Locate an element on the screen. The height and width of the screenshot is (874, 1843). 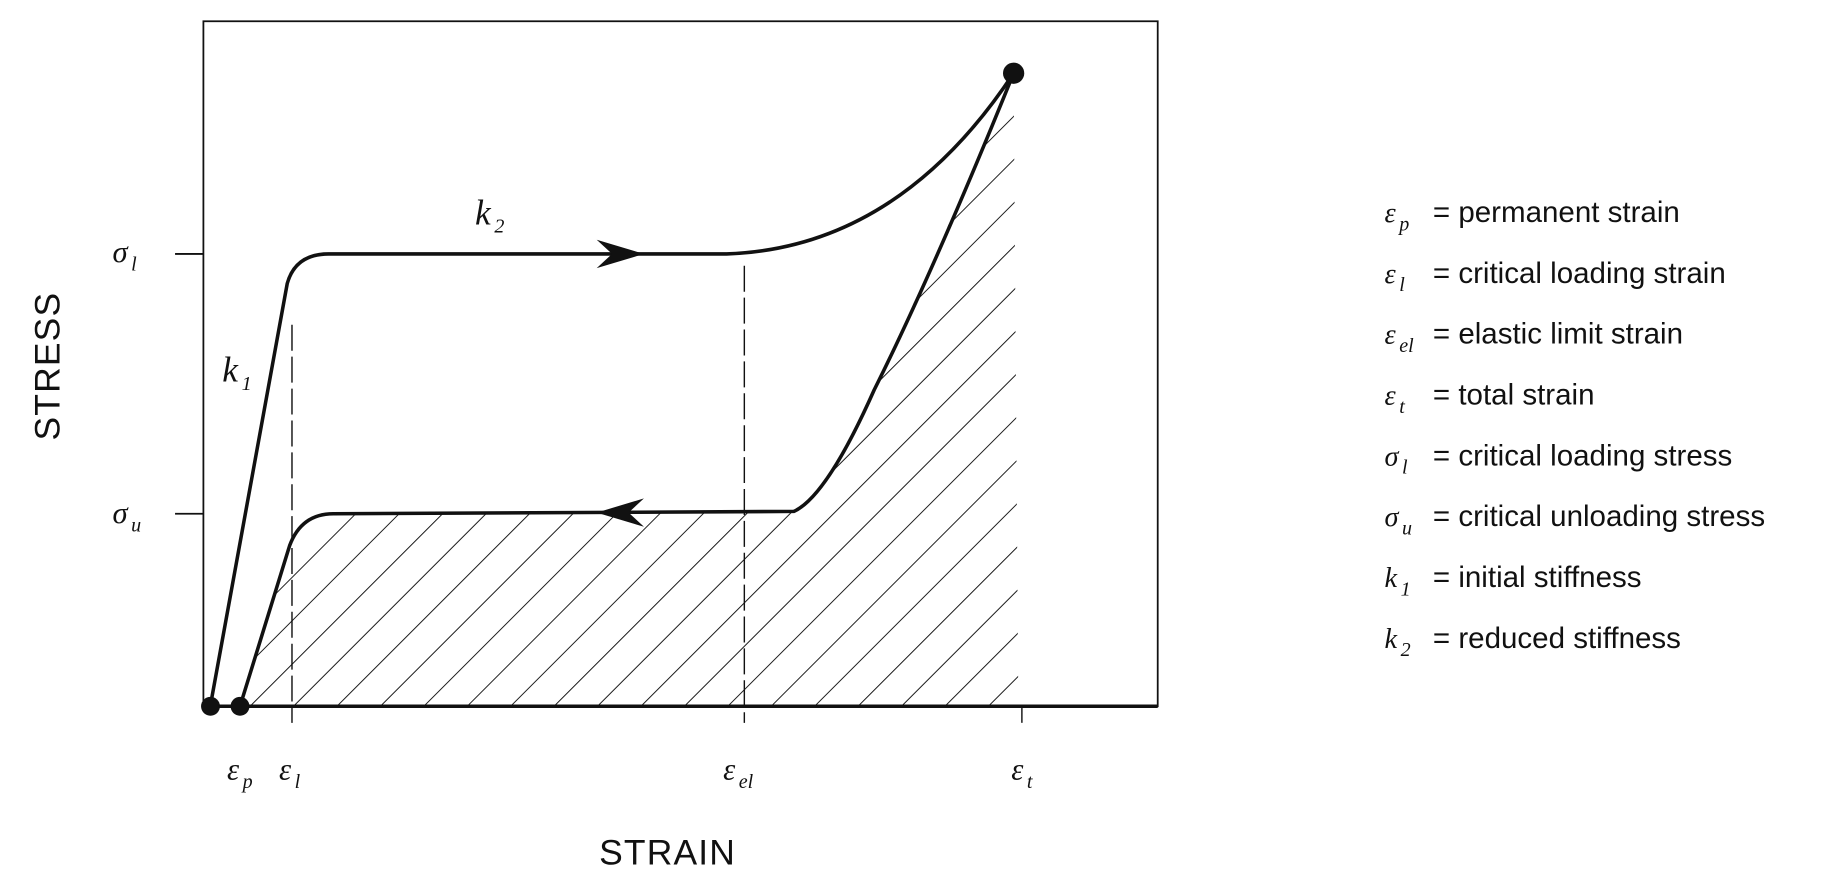
y-axis-label: STRESS is located at coordinates (47, 366).